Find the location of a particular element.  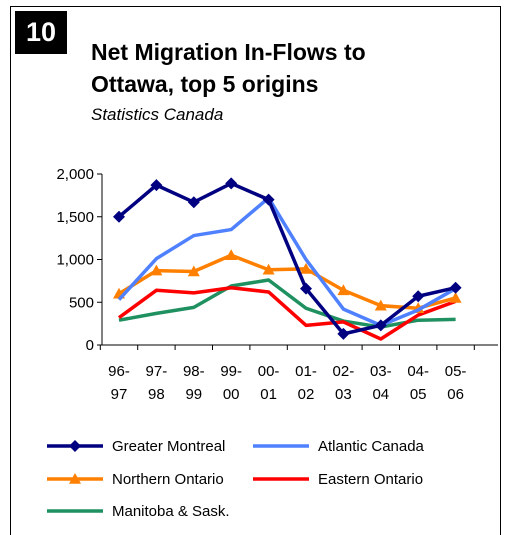

x-tick-label: 03 is located at coordinates (343, 394).